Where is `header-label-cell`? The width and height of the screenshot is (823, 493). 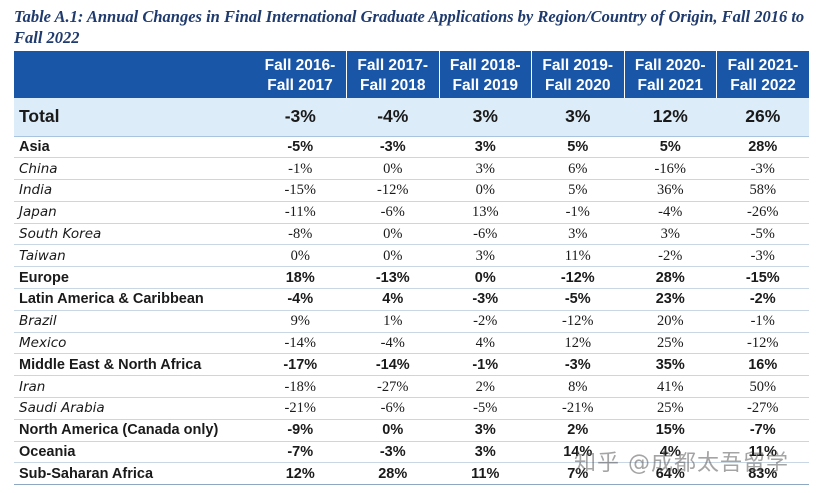
header-label-cell is located at coordinates (134, 74).